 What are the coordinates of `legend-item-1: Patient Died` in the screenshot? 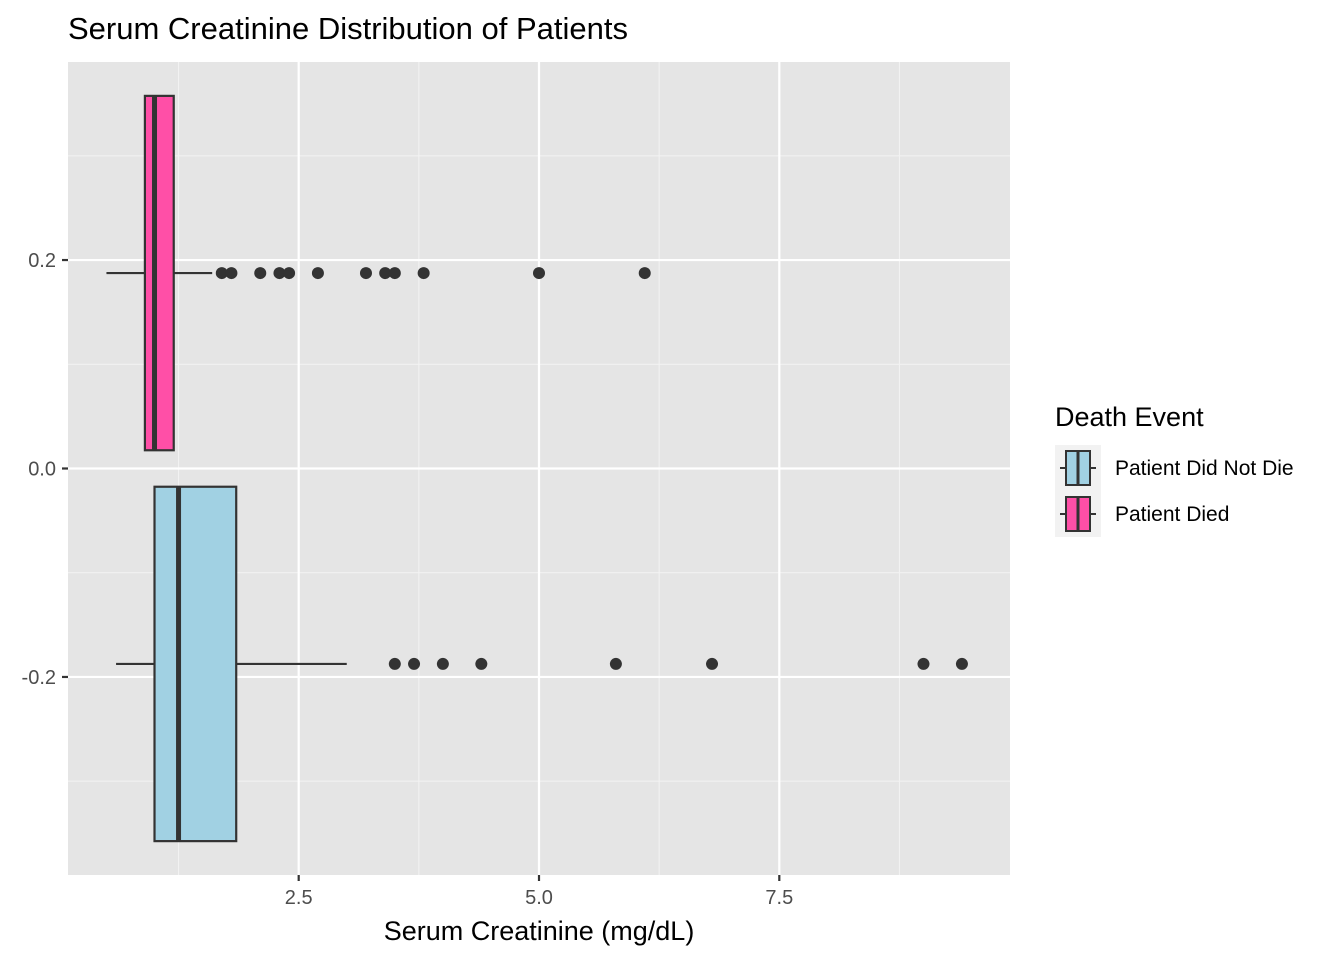 It's located at (1142, 514).